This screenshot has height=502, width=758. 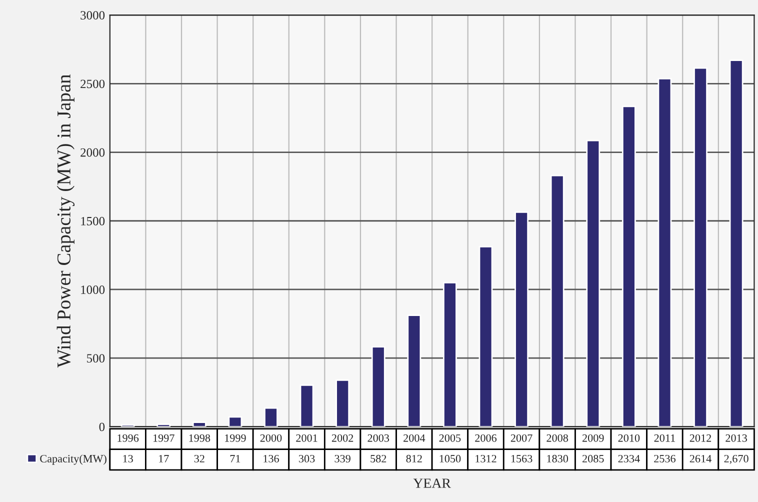 I want to click on y-tick-label: 500, so click(x=96, y=358).